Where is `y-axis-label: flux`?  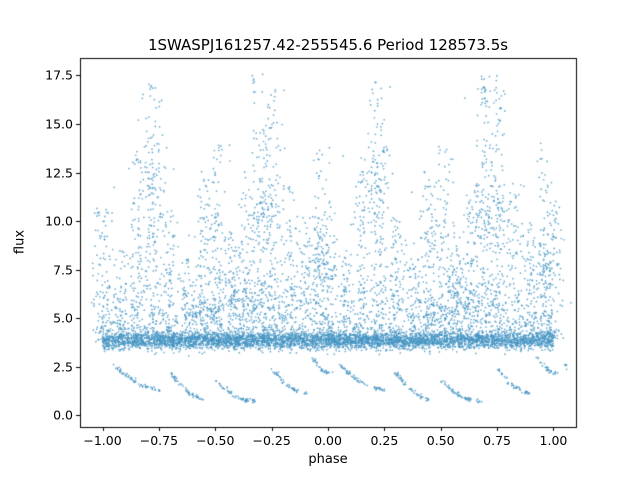 y-axis-label: flux is located at coordinates (20, 242).